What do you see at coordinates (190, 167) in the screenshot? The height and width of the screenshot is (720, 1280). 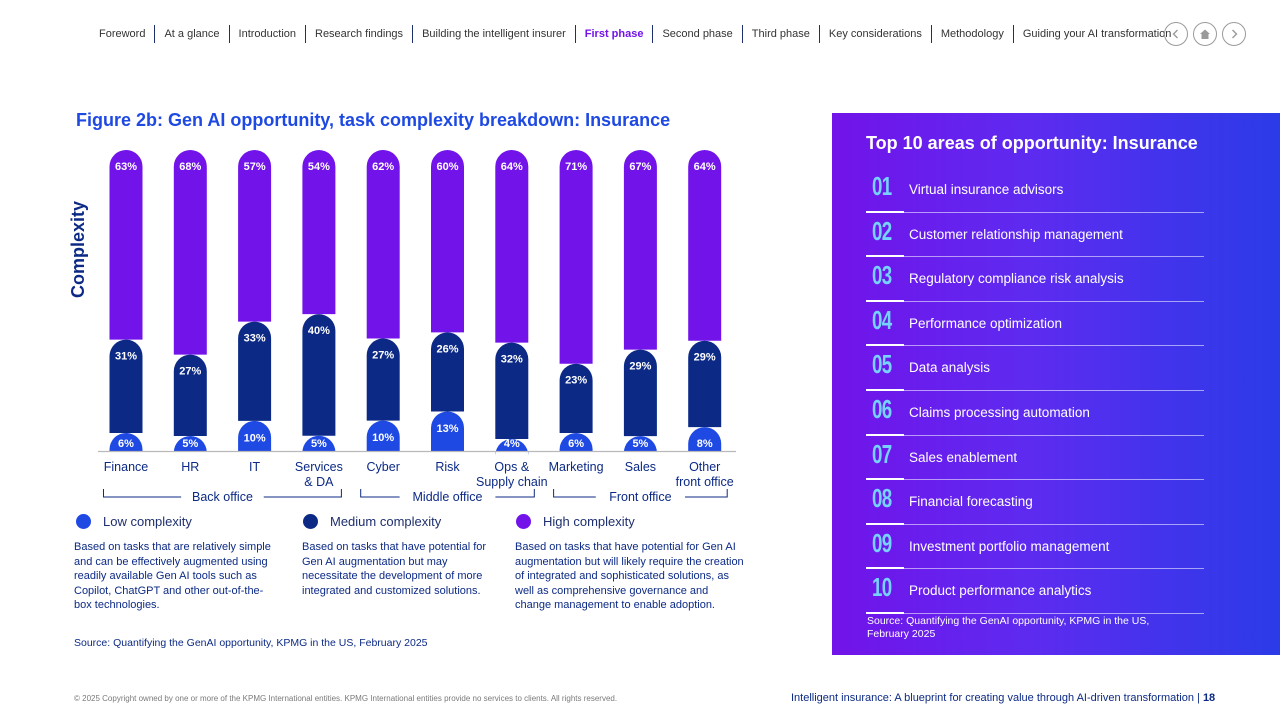 I see `bar-value-label: 68%` at bounding box center [190, 167].